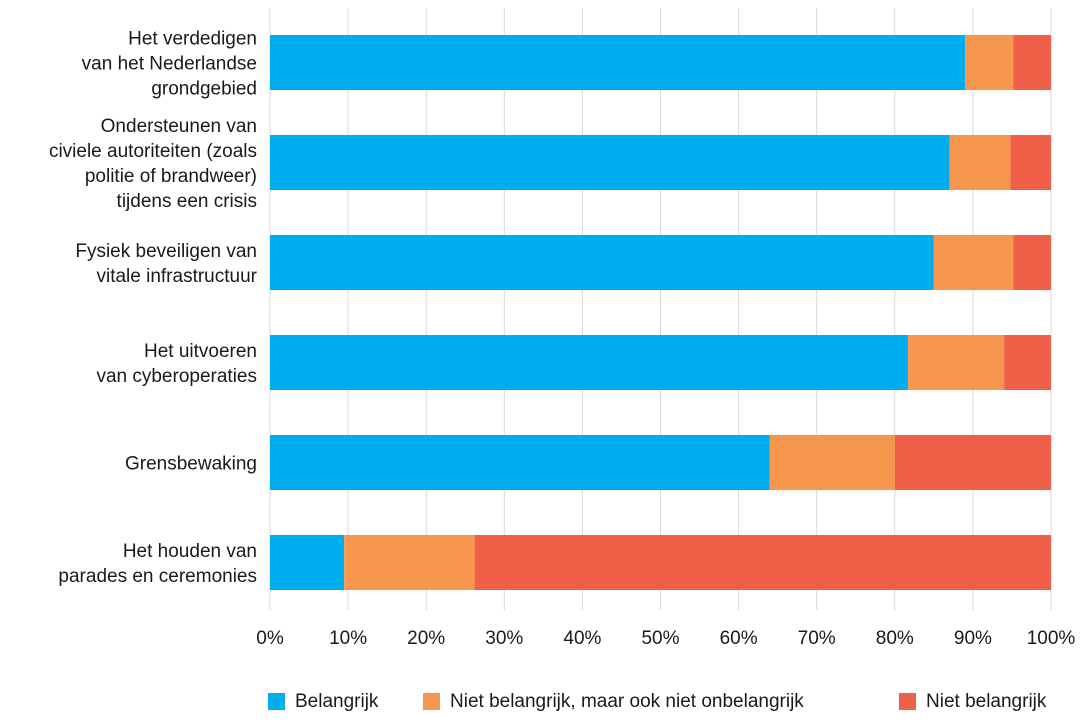  Describe the element at coordinates (348, 638) in the screenshot. I see `x-tick-label: 10%` at that location.